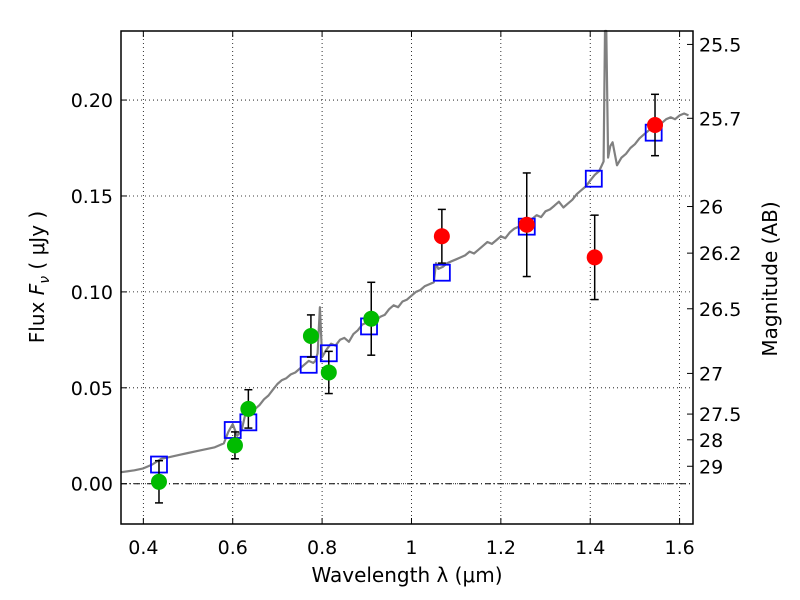 The height and width of the screenshot is (600, 800). What do you see at coordinates (720, 415) in the screenshot?
I see `y2-tick-label: 27.5` at bounding box center [720, 415].